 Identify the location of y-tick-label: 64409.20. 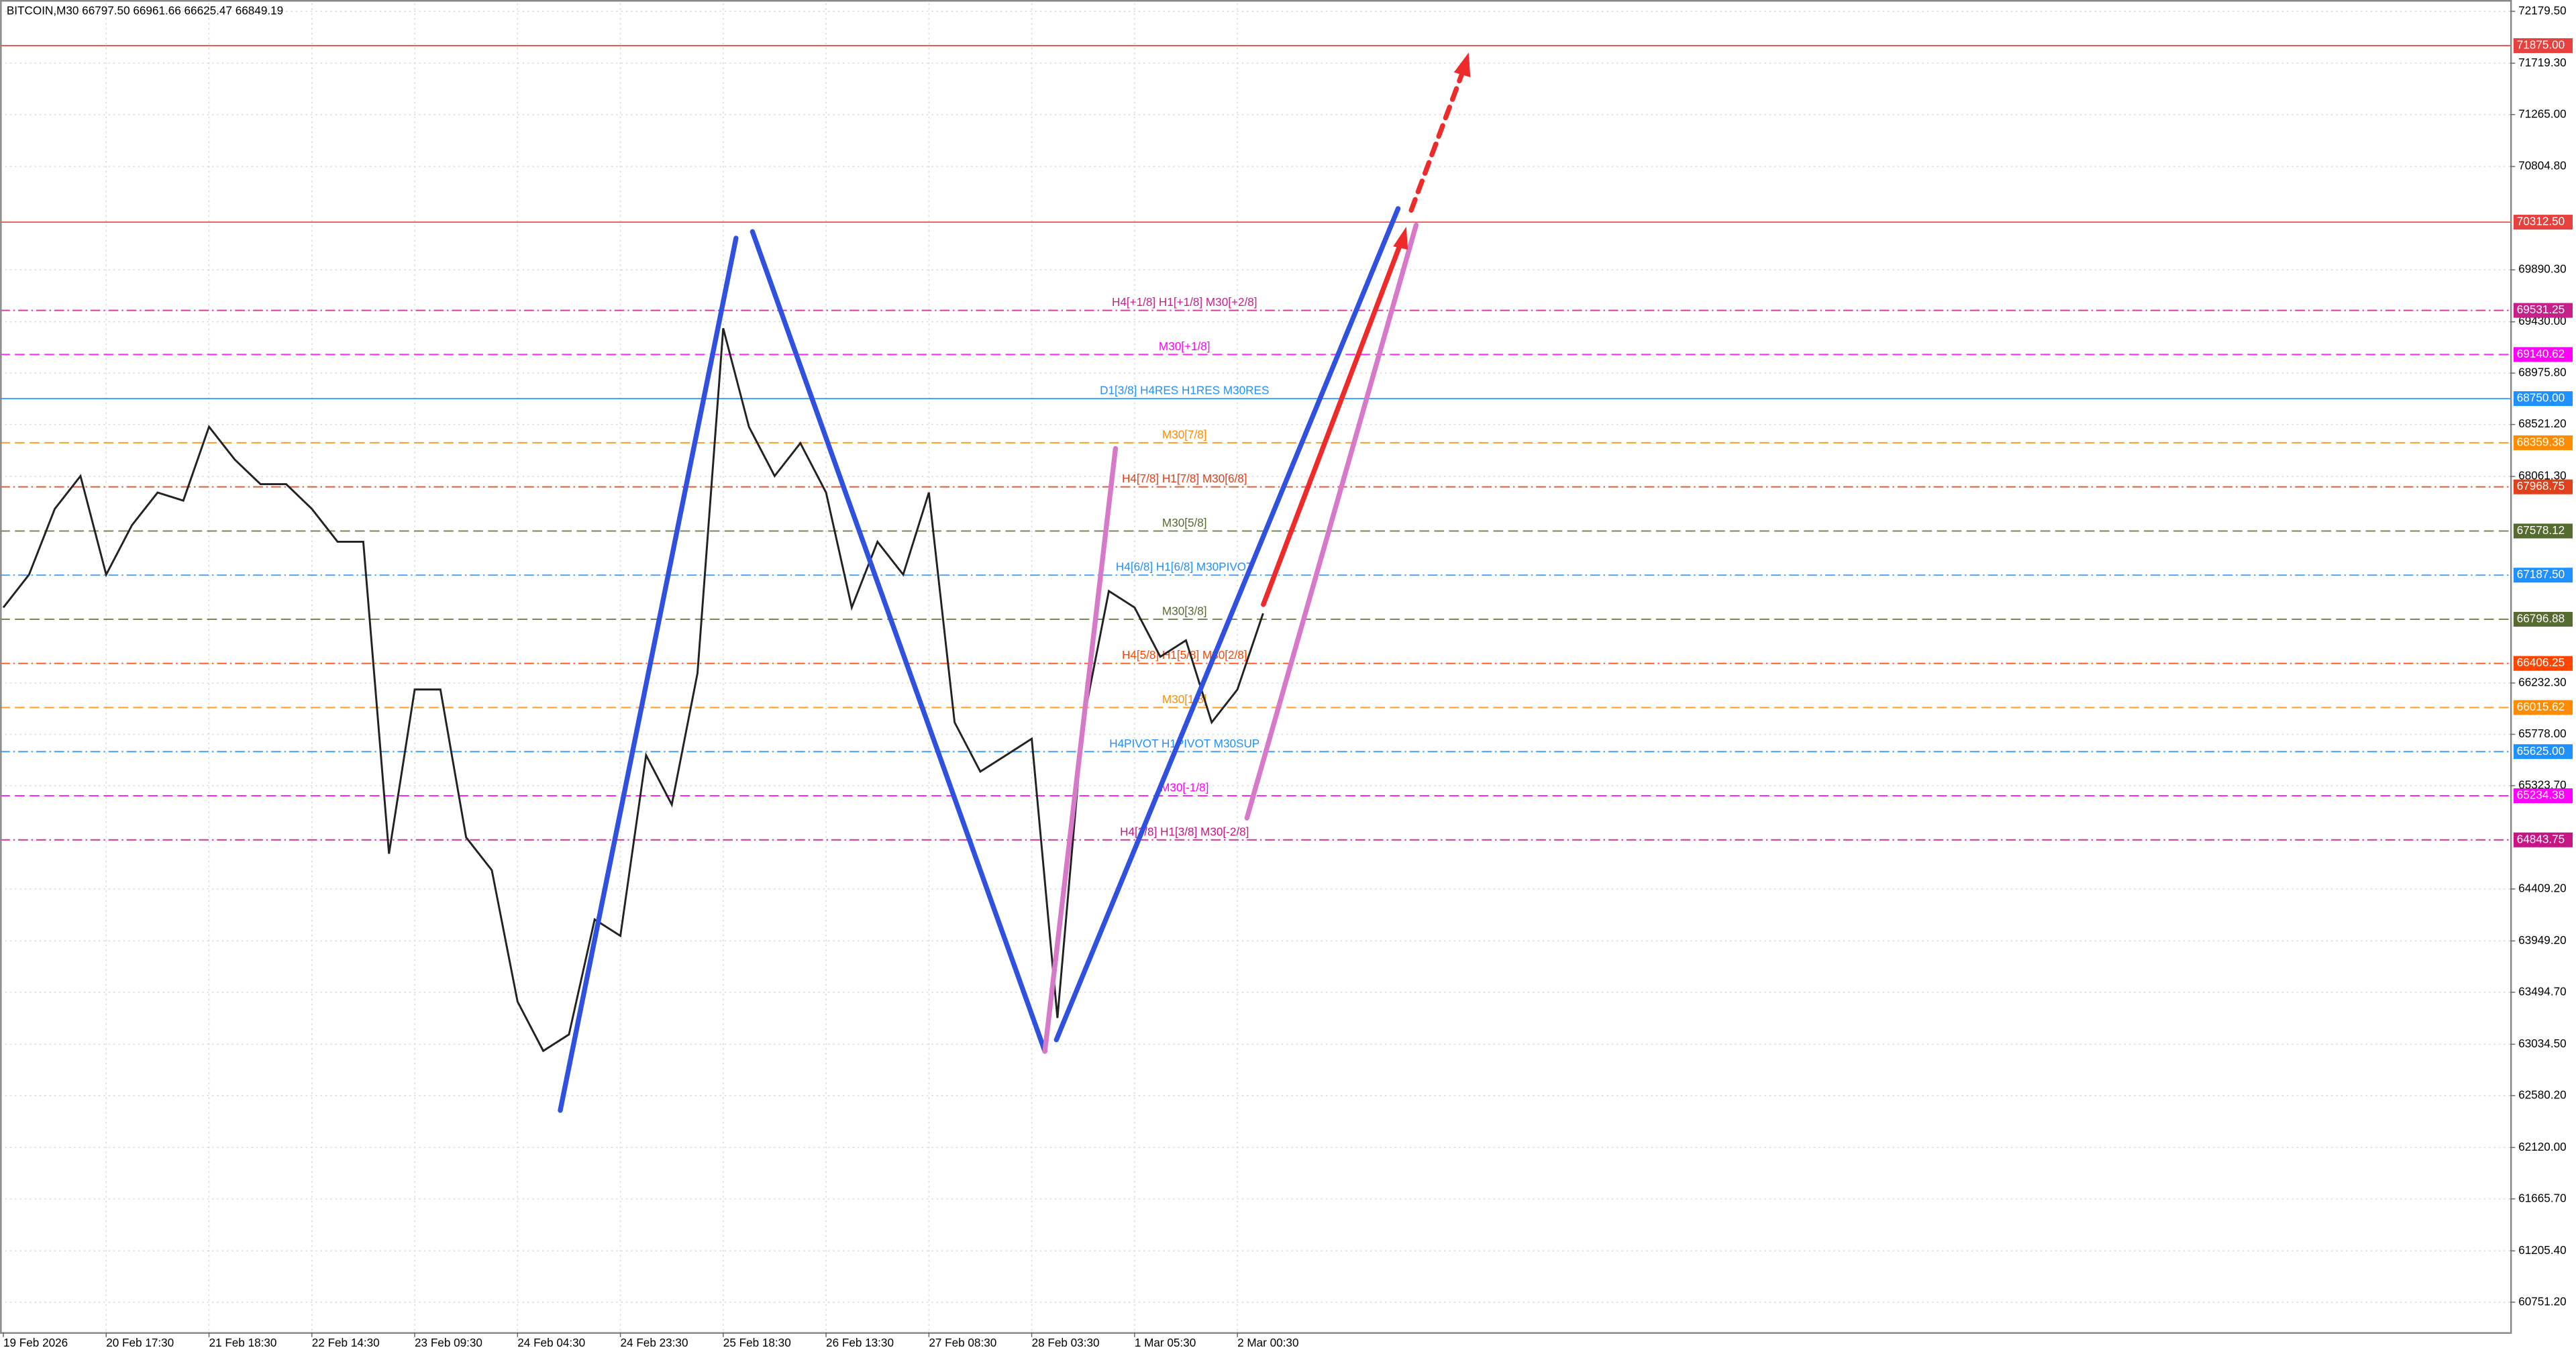
(2542, 887).